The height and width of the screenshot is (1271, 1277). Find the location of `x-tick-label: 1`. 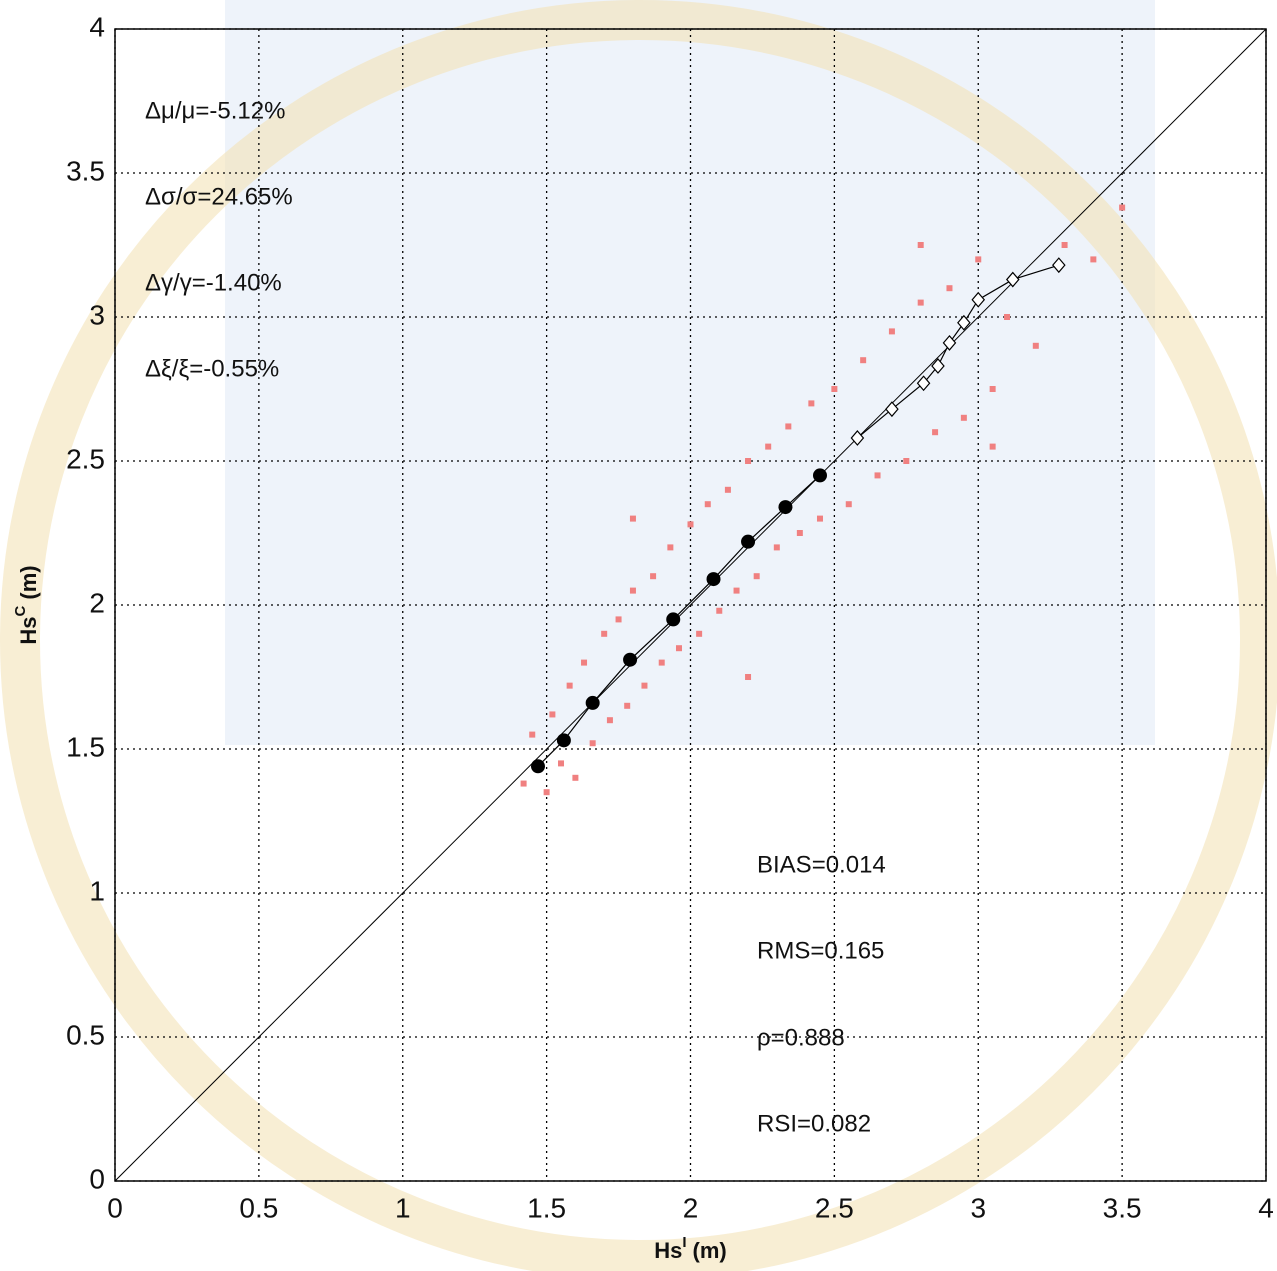

x-tick-label: 1 is located at coordinates (403, 1207).